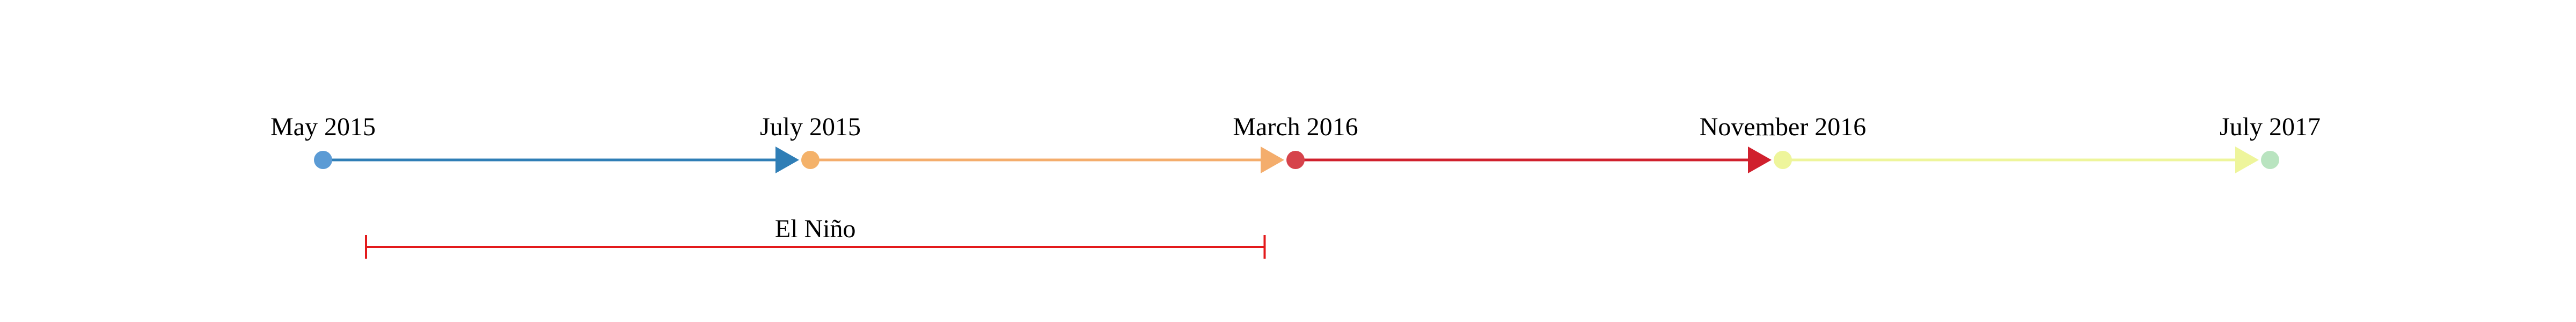 This screenshot has width=2576, height=322. I want to click on milestone-label: March 2016, so click(1295, 127).